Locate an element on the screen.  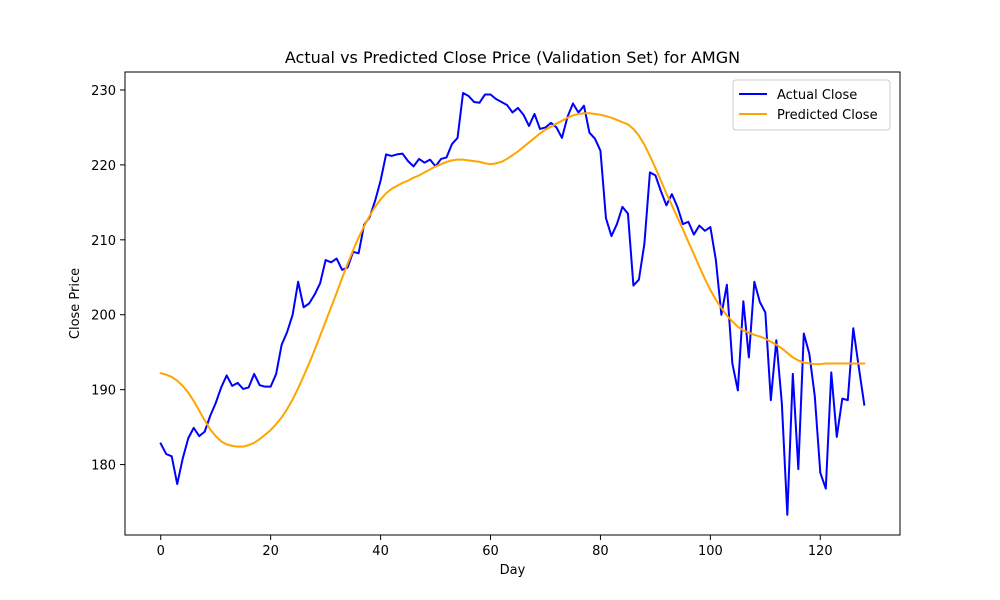
x-tick-label: 0 is located at coordinates (161, 551).